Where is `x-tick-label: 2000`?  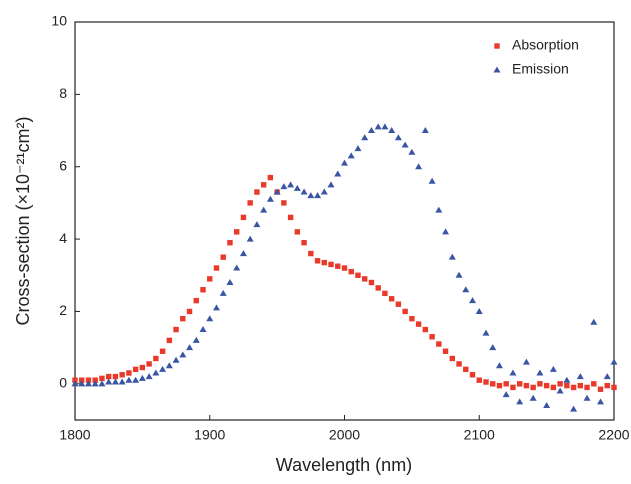
x-tick-label: 2000 is located at coordinates (344, 435).